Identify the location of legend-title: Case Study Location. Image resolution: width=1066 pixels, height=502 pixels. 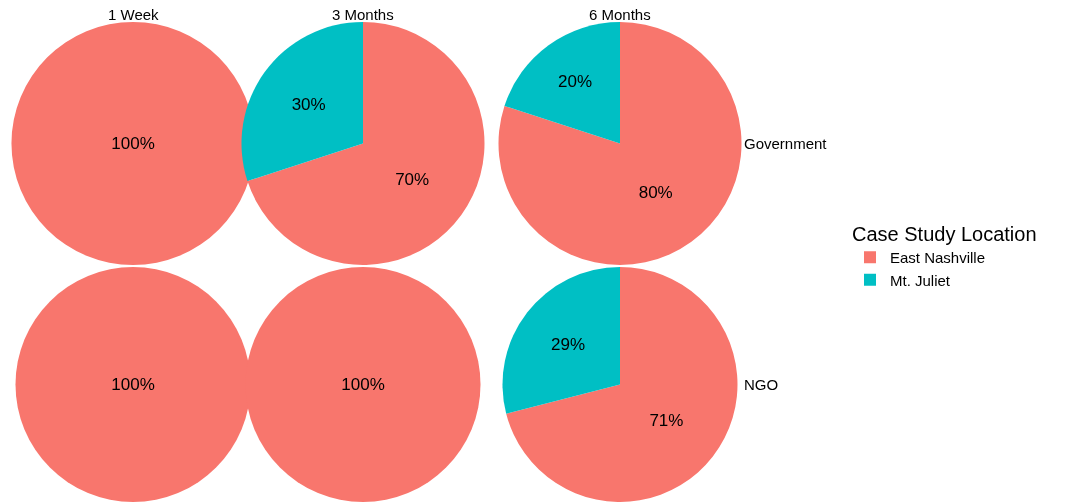
(944, 234).